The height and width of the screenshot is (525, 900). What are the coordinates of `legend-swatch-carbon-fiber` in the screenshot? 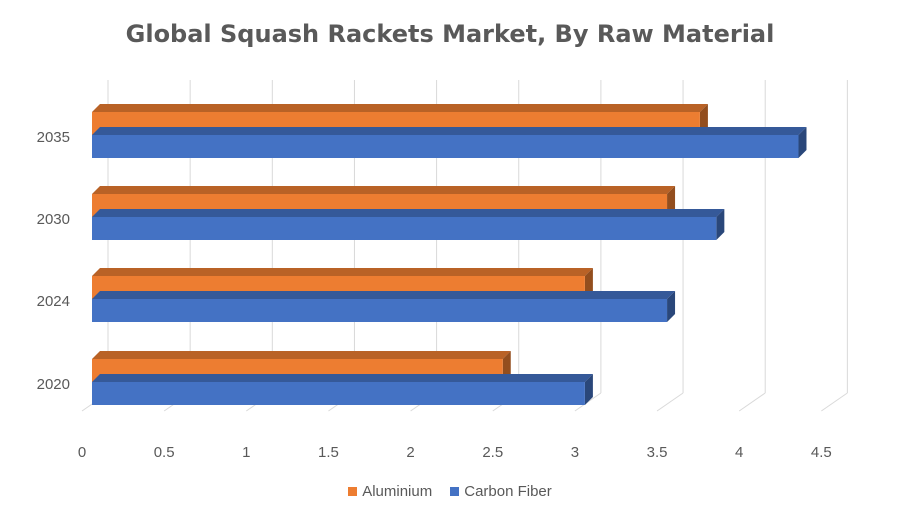 It's located at (455, 491).